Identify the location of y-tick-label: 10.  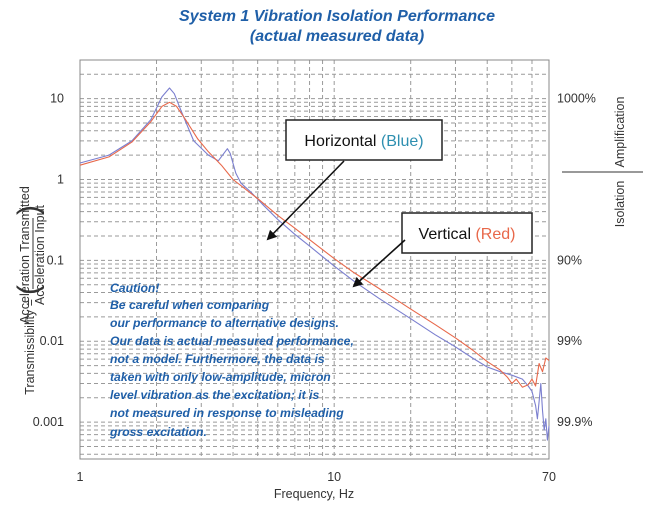
(57, 99).